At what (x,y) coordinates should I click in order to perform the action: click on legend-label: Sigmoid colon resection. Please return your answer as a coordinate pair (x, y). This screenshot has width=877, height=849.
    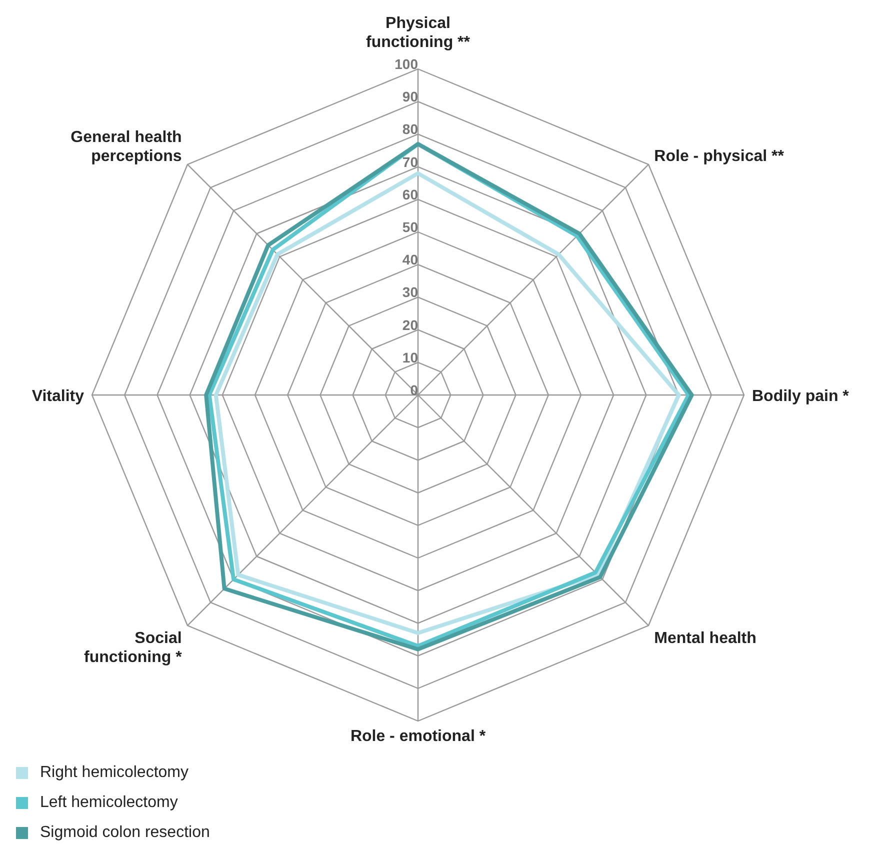
    Looking at the image, I should click on (125, 832).